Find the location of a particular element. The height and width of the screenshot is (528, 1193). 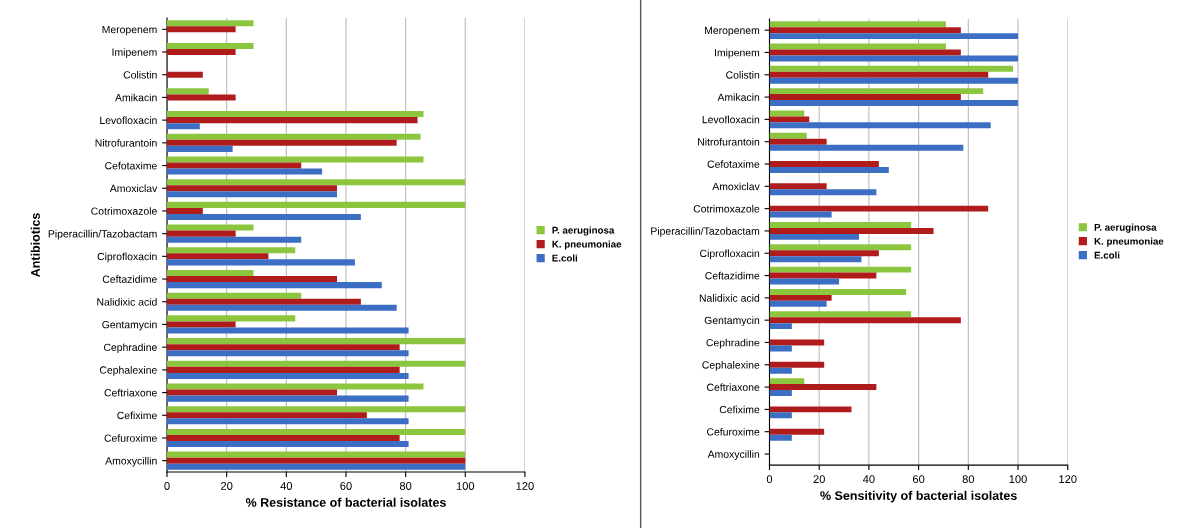

x-tick-label: 80 is located at coordinates (968, 479).